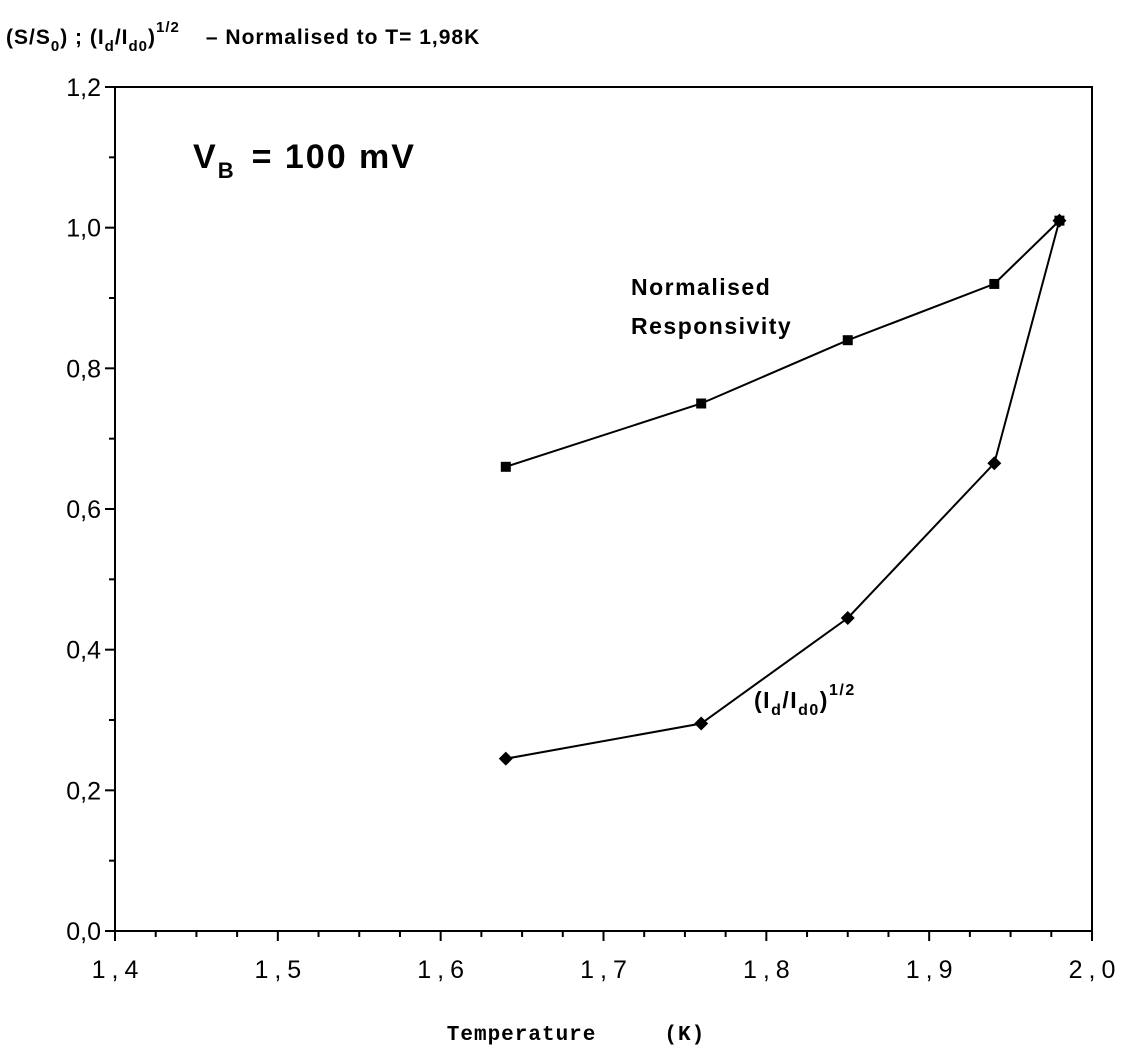 The width and height of the screenshot is (1127, 1055). Describe the element at coordinates (83, 932) in the screenshot. I see `y-tick-label: 0,0` at that location.